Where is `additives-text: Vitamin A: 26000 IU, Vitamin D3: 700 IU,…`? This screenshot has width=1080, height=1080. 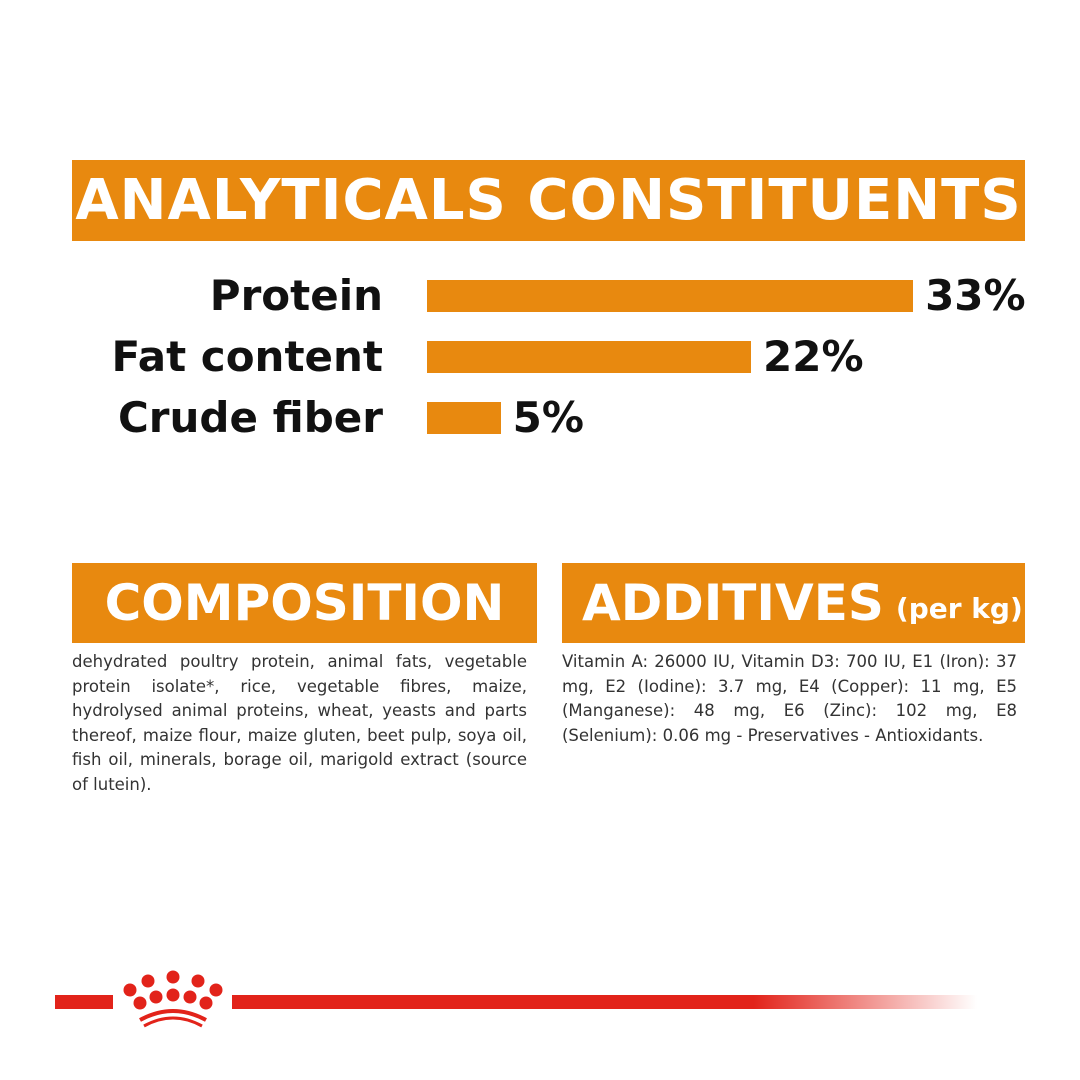
additives-text: Vitamin A: 26000 IU, Vitamin D3: 700 IU,… is located at coordinates (789, 698).